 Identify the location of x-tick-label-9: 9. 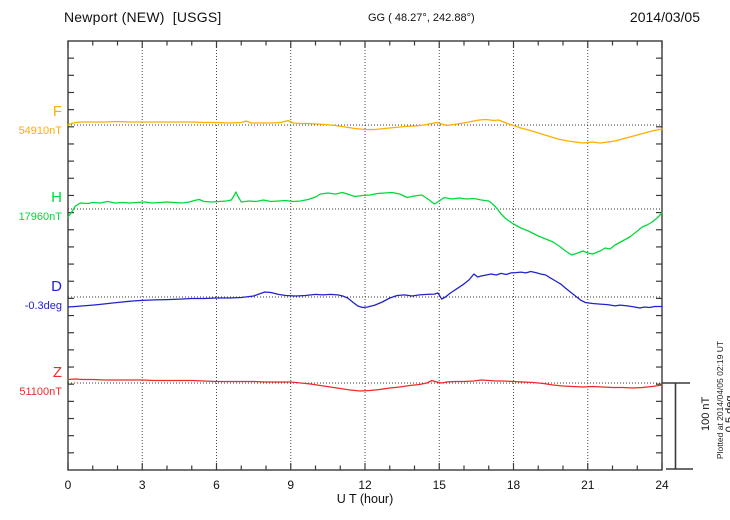
(291, 485).